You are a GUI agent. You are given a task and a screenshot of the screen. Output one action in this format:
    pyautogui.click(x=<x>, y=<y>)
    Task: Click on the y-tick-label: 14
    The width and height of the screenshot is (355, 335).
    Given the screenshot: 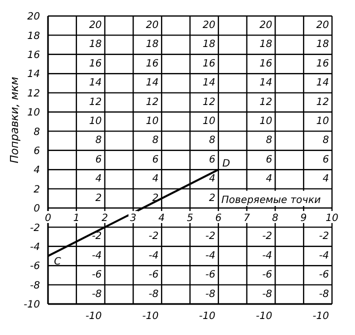 What is the action you would take?
    pyautogui.click(x=33, y=74)
    